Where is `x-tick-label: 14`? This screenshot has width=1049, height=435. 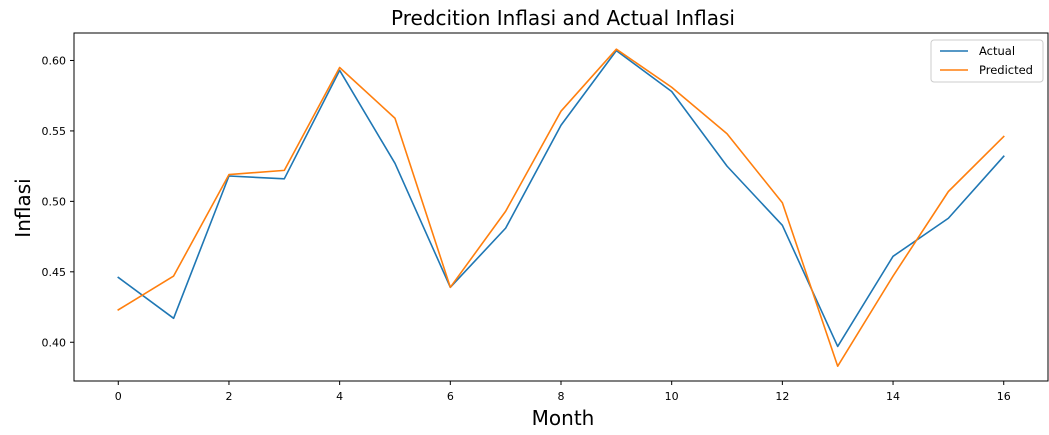 x-tick-label: 14 is located at coordinates (893, 396).